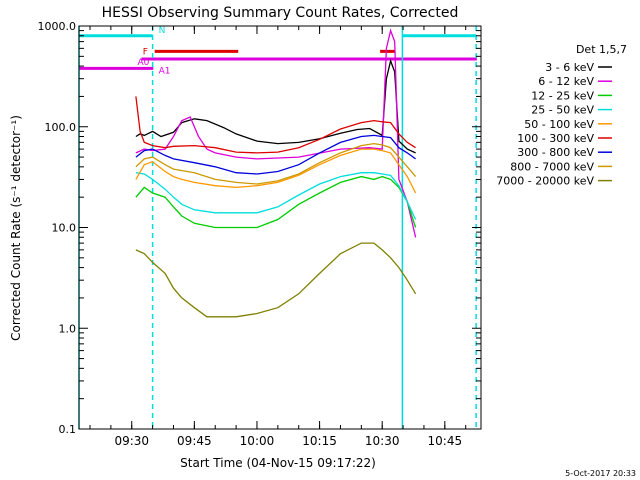  Describe the element at coordinates (566, 81) in the screenshot. I see `legend-label-6-12-kev: 6 - 12 keV` at that location.